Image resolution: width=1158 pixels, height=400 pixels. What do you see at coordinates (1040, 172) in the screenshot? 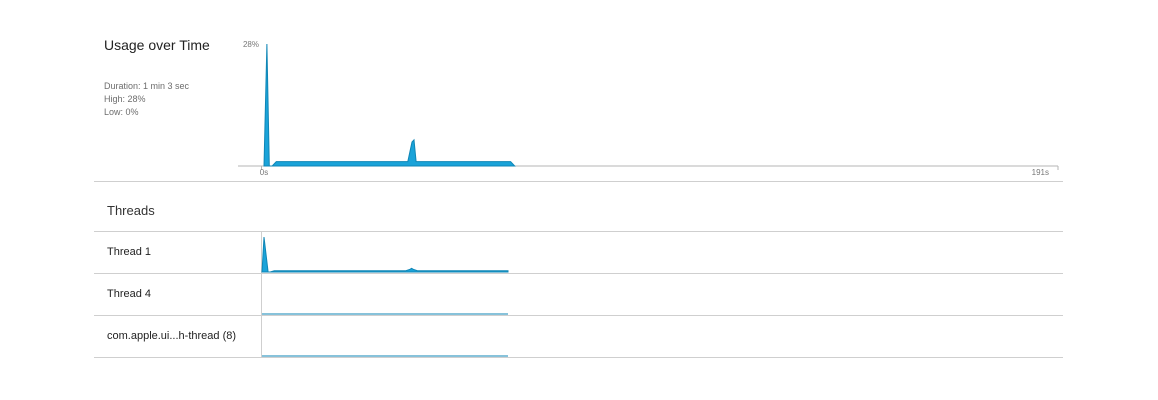
I see `x-end-tick-label: 191s` at bounding box center [1040, 172].